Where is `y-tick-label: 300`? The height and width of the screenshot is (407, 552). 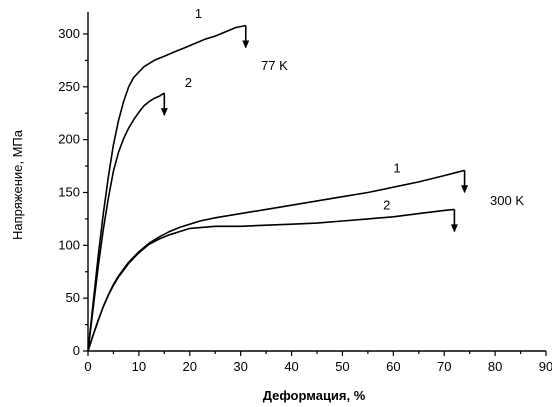 y-tick-label: 300 is located at coordinates (69, 33).